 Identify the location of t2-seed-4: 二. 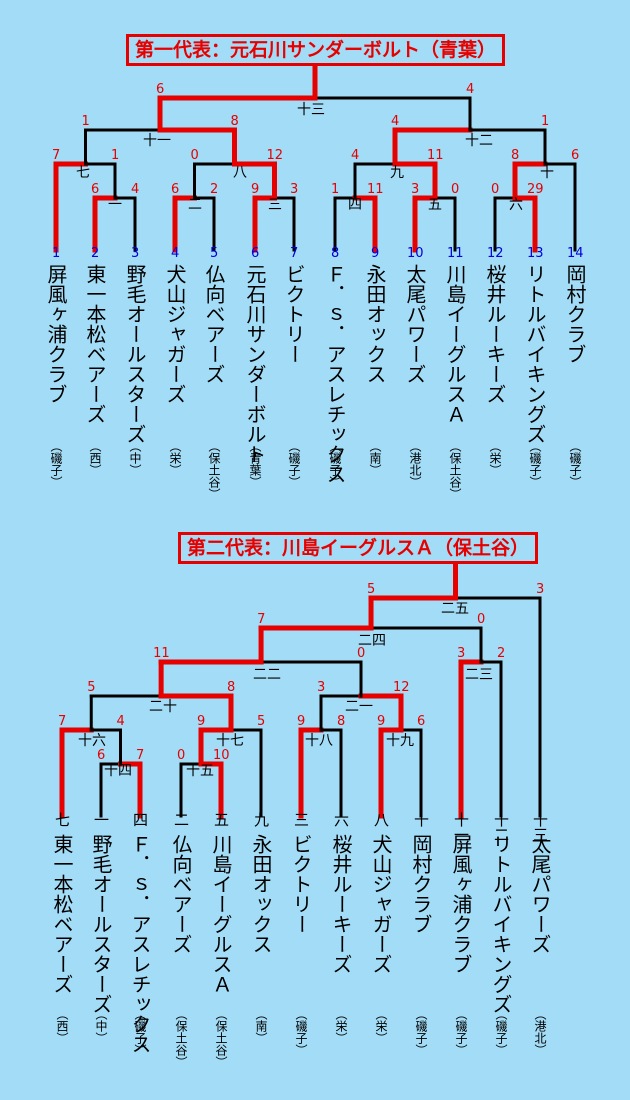
(181, 819).